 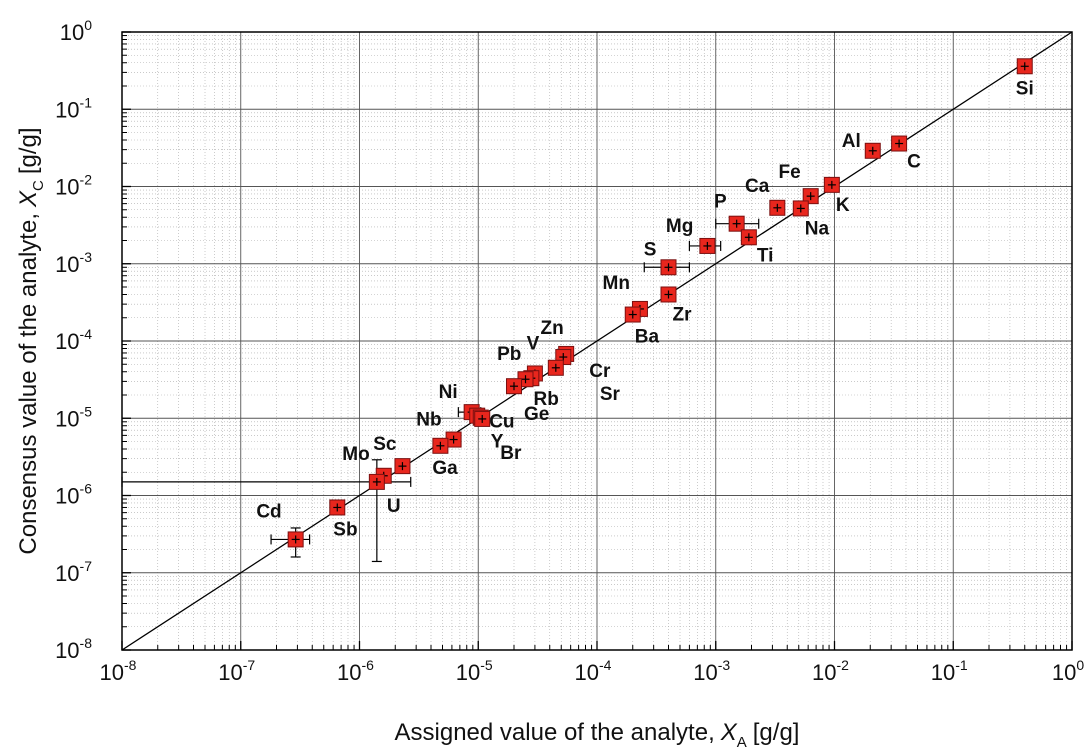 I want to click on x-tick-label: 10⁻², so click(x=830, y=671).